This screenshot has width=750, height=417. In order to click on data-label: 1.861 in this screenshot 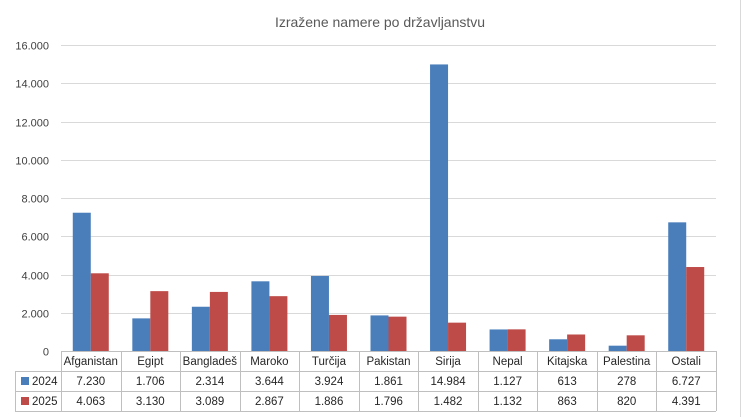, I will do `click(388, 382)`.